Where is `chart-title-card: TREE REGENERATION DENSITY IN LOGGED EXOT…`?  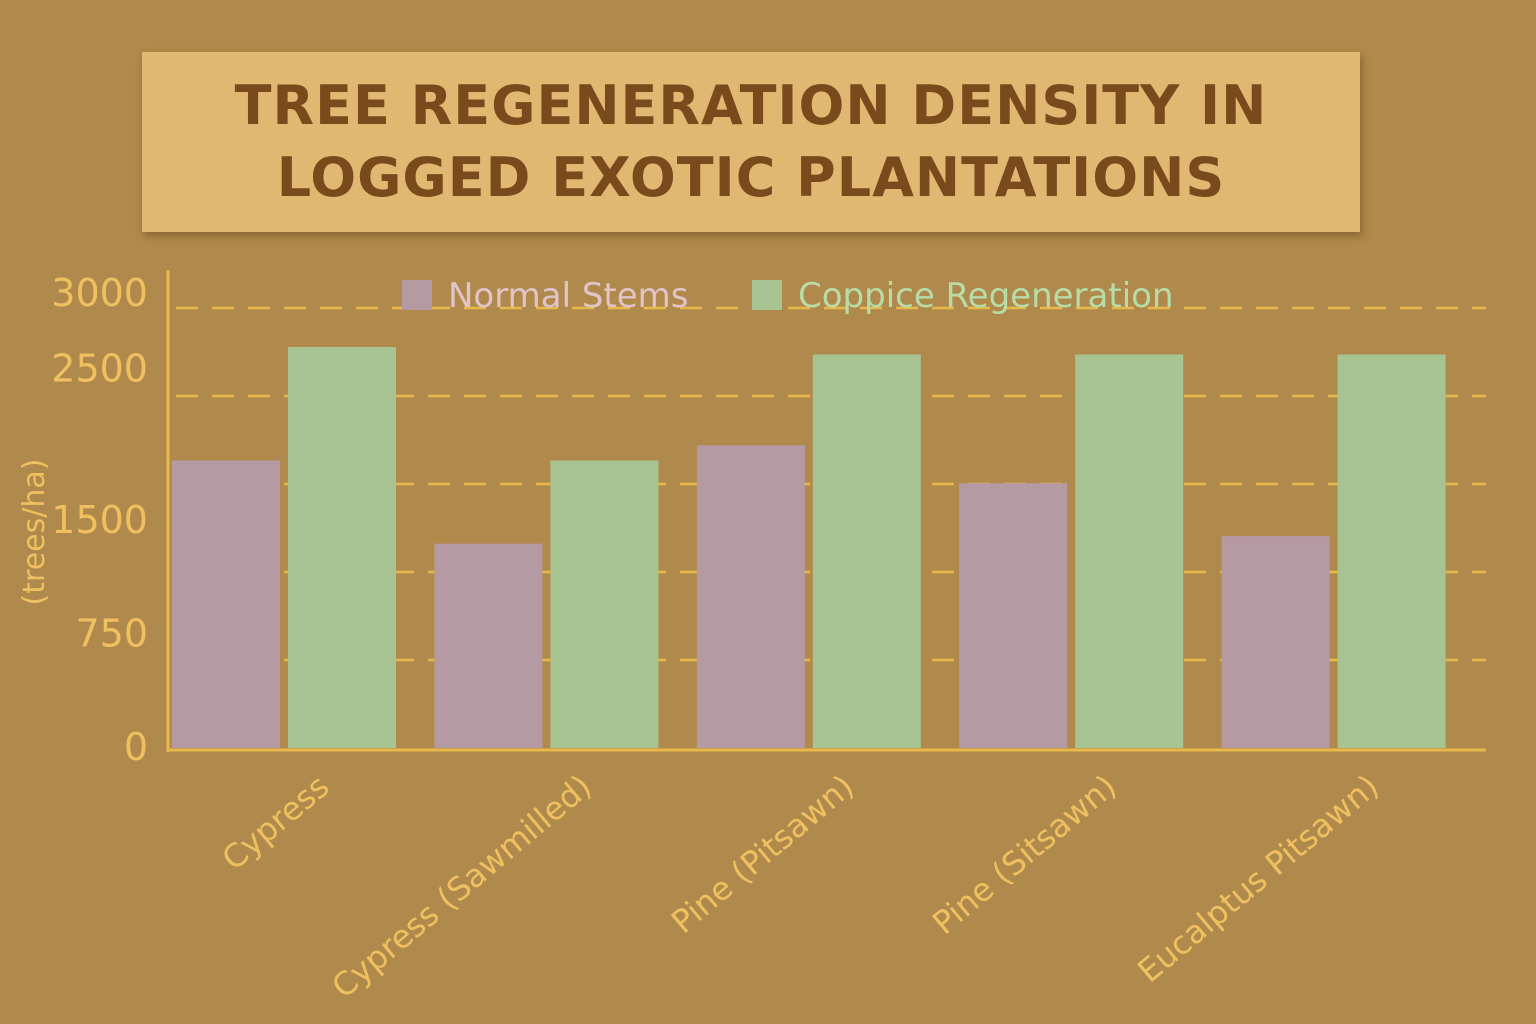 chart-title-card: TREE REGENERATION DENSITY IN LOGGED EXOT… is located at coordinates (751, 142).